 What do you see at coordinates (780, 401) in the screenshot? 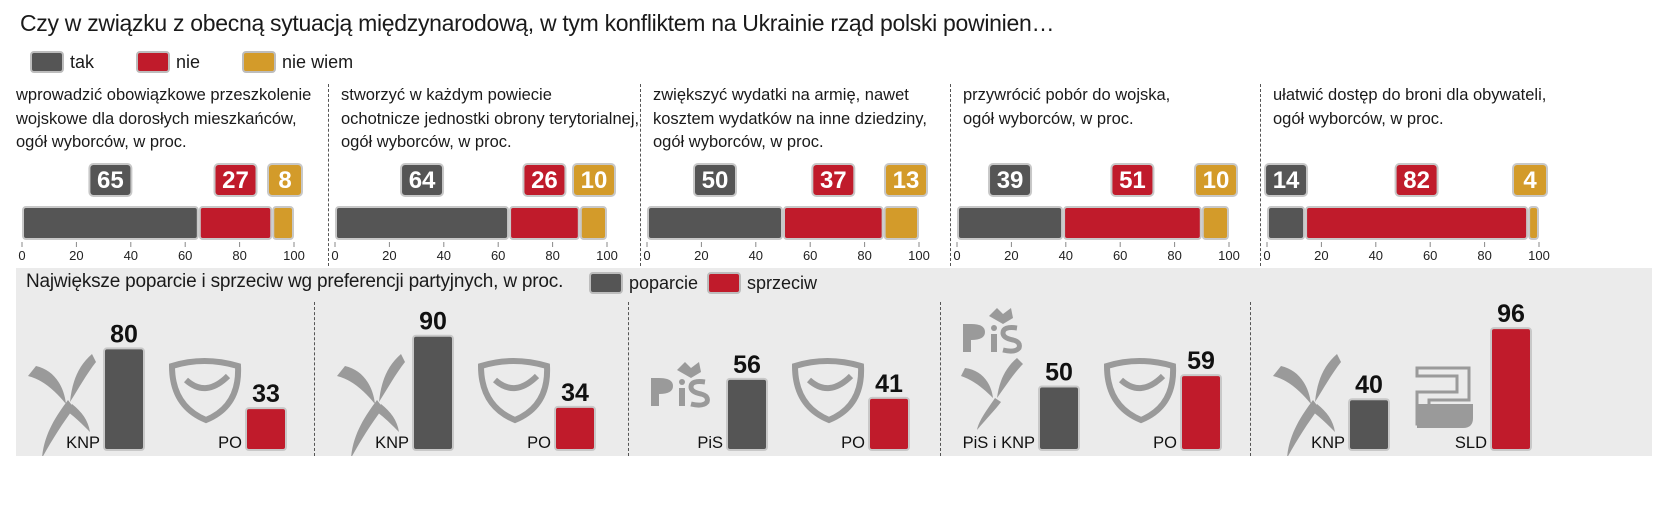
I see `party-bar-chart: 56 PiS 41 PO` at bounding box center [780, 401].